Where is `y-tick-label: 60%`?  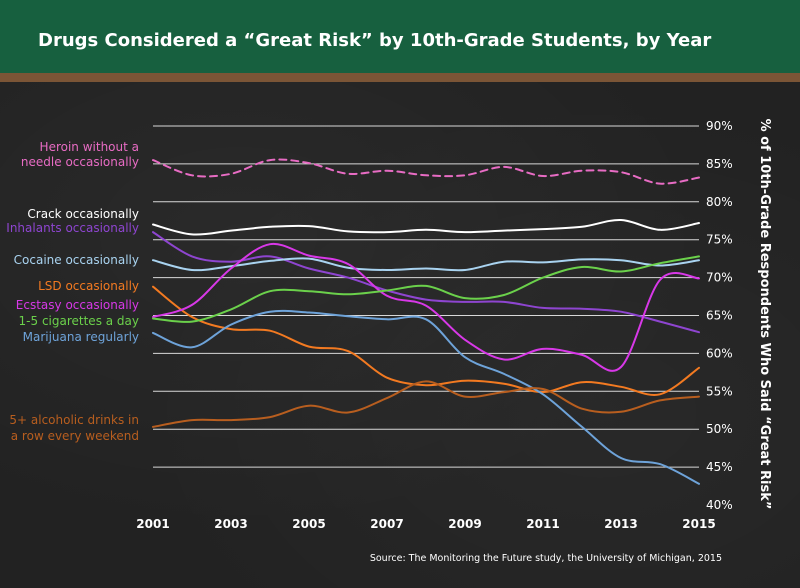 y-tick-label: 60% is located at coordinates (719, 353).